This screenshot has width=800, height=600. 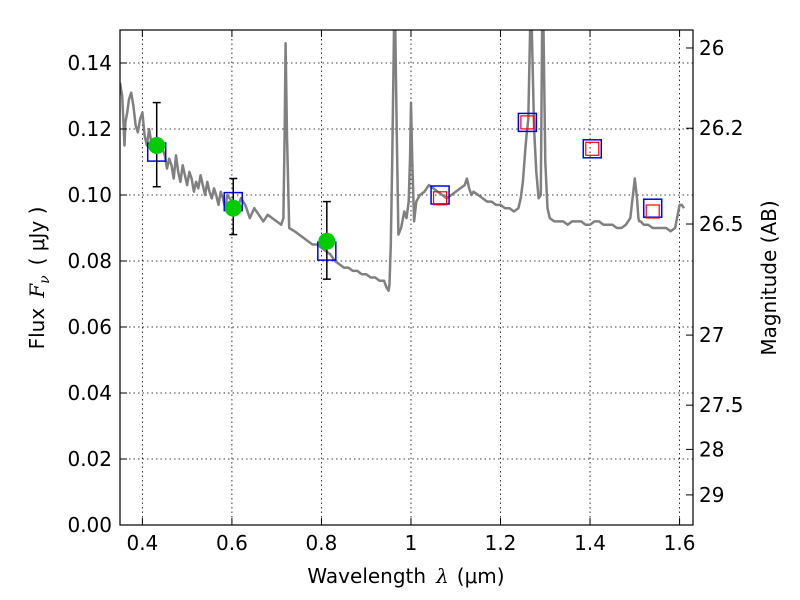 I want to click on y-tick-label: 0.10, so click(x=89, y=195).